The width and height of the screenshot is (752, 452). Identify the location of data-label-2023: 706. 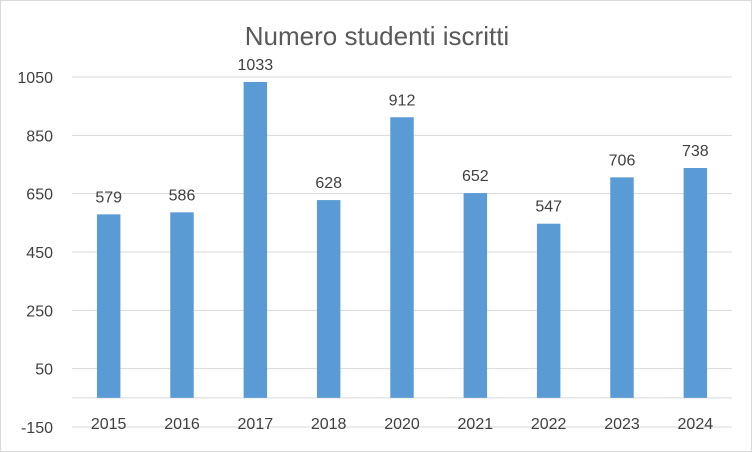
(622, 160).